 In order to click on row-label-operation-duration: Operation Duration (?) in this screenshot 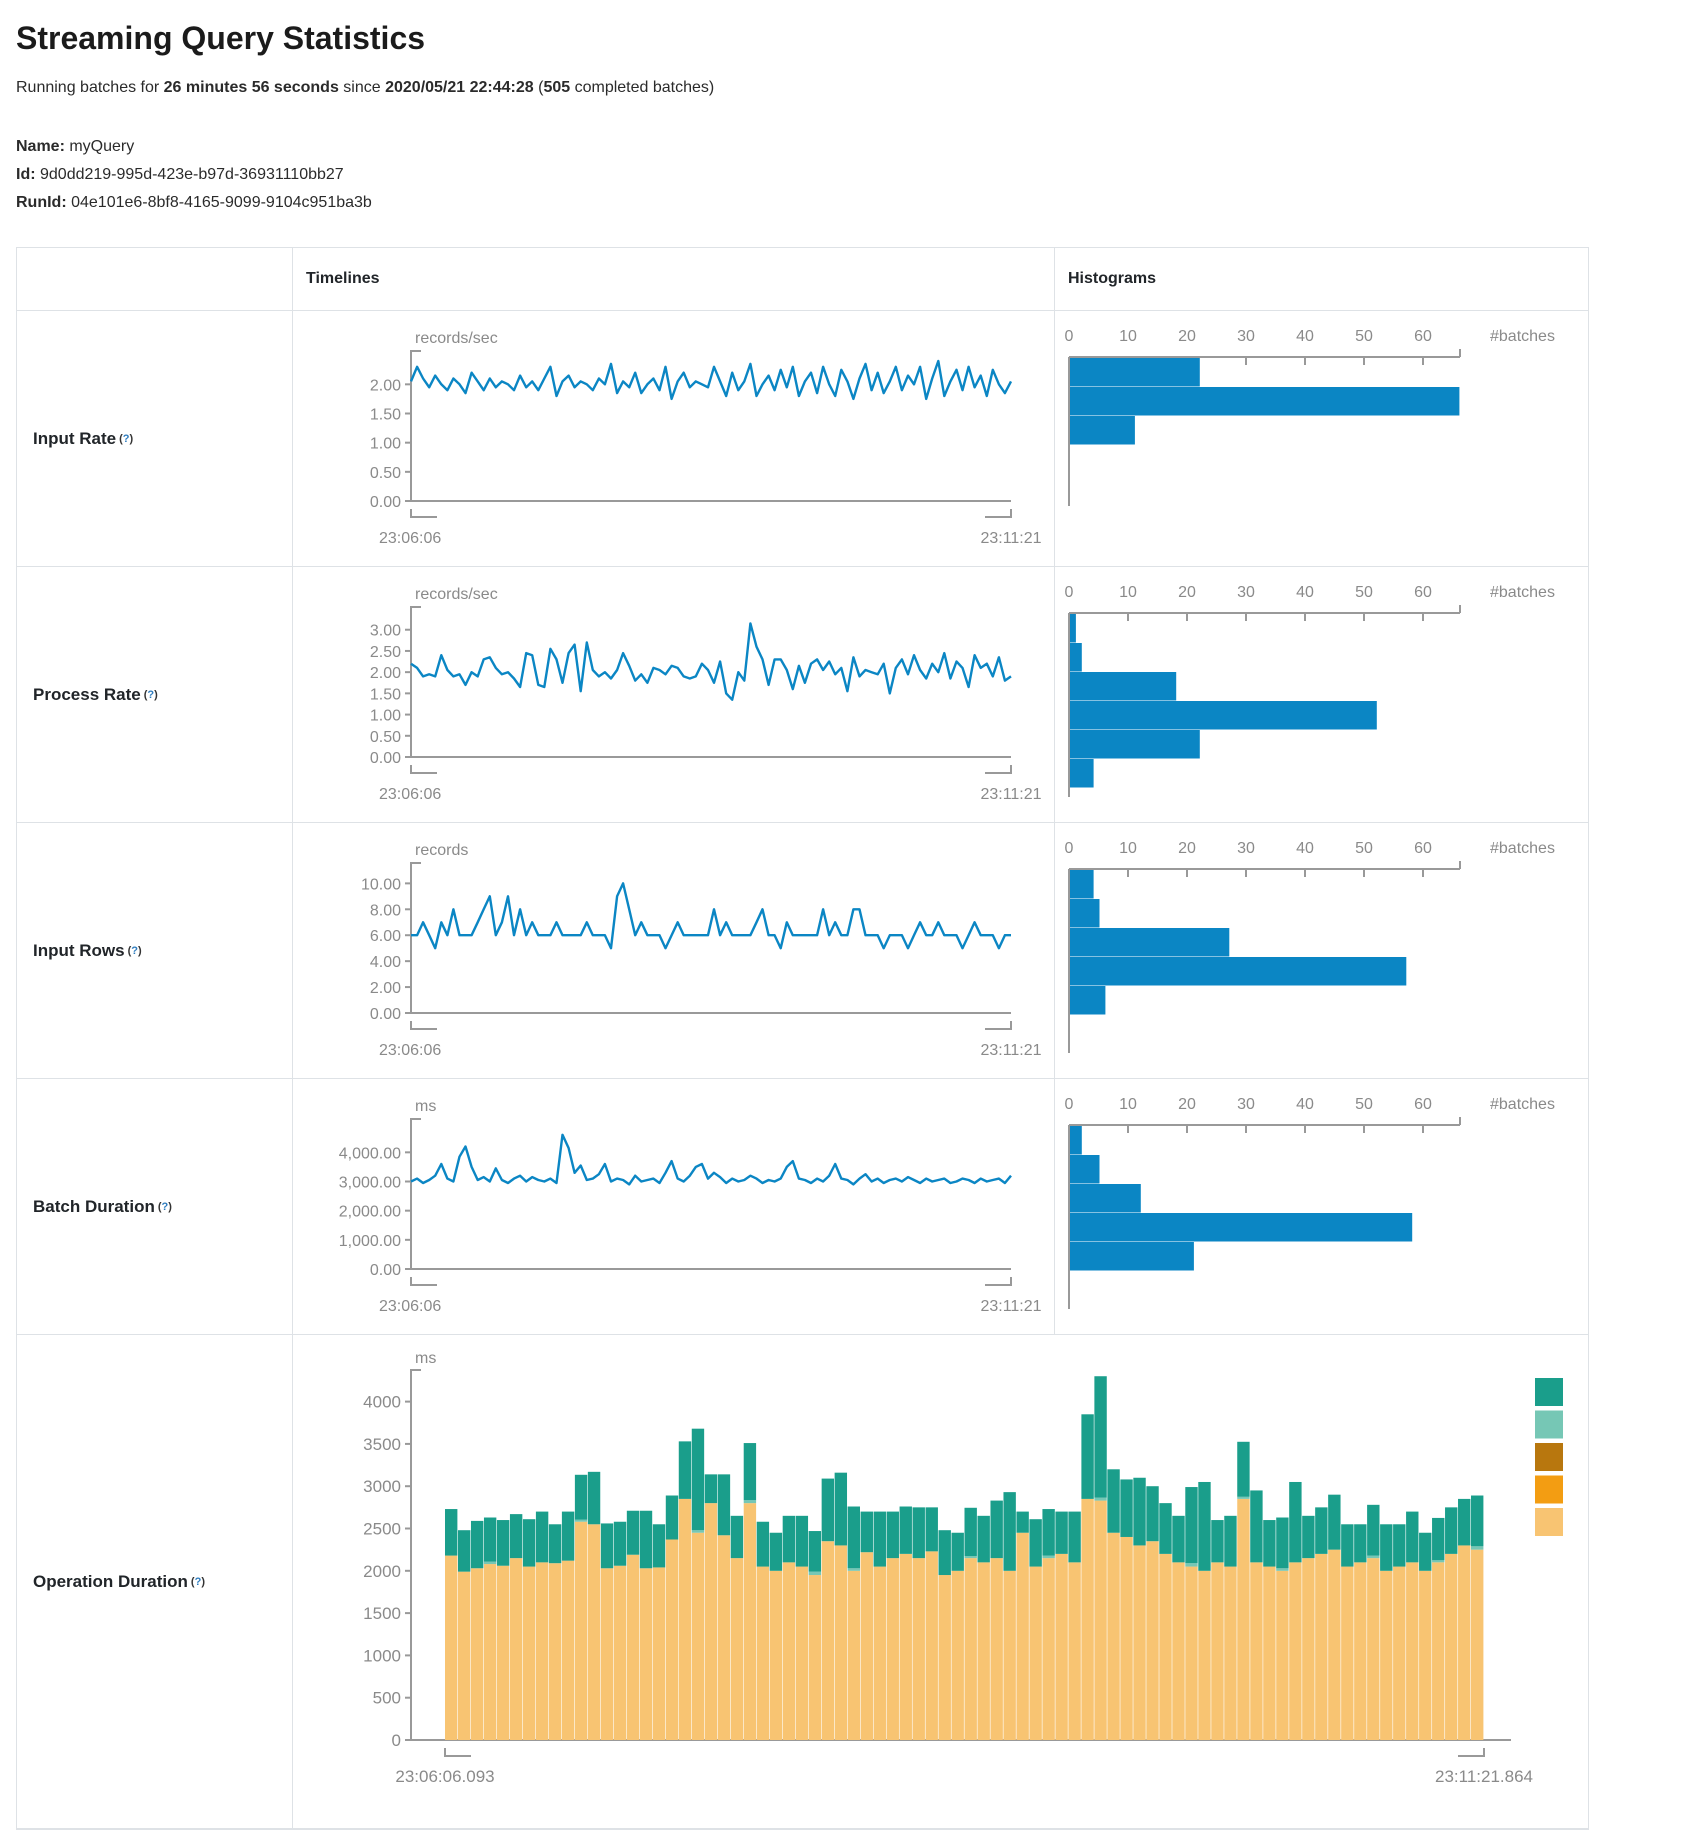, I will do `click(155, 1582)`.